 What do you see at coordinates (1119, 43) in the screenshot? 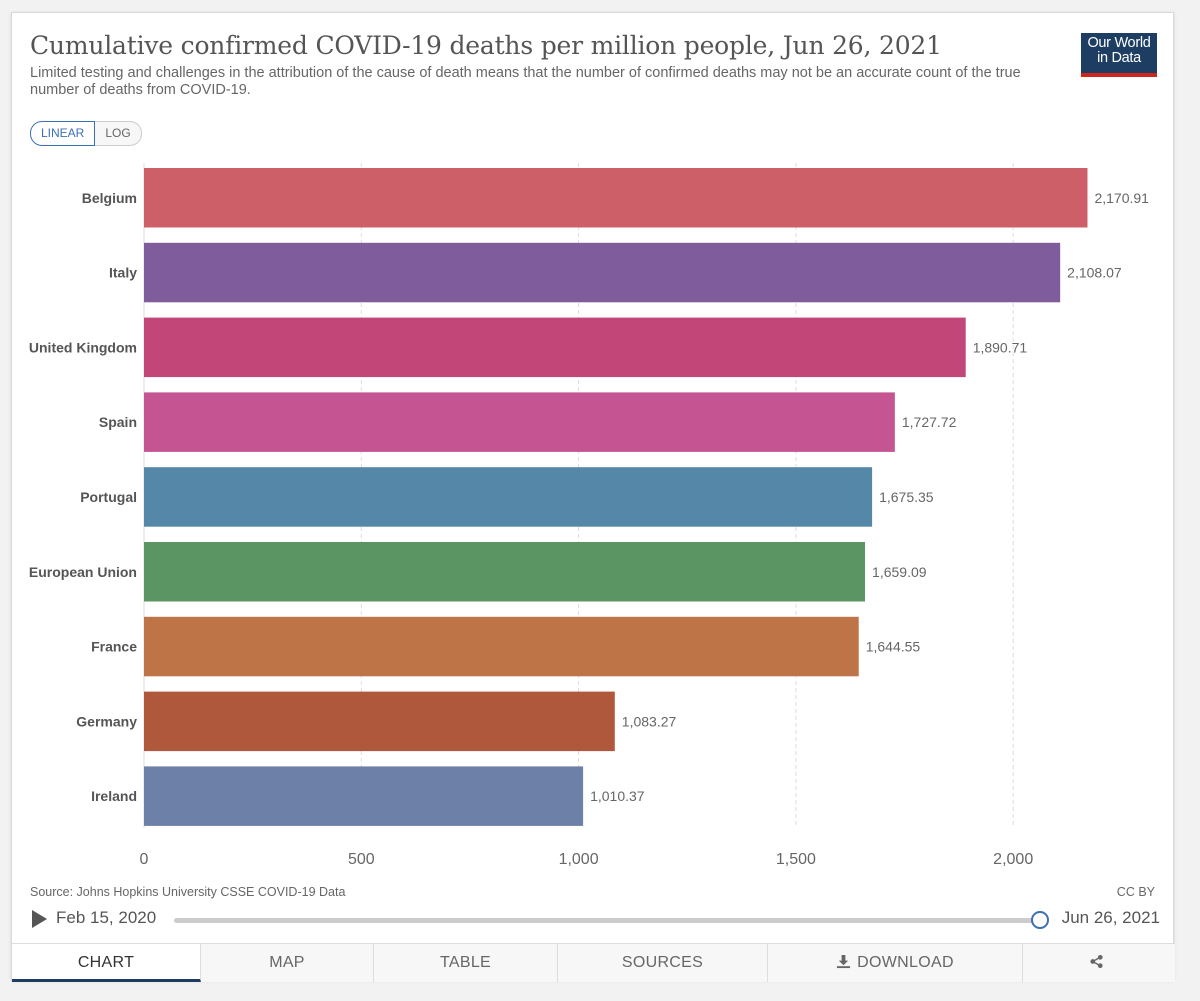
I see `logo-line-1: Our World` at bounding box center [1119, 43].